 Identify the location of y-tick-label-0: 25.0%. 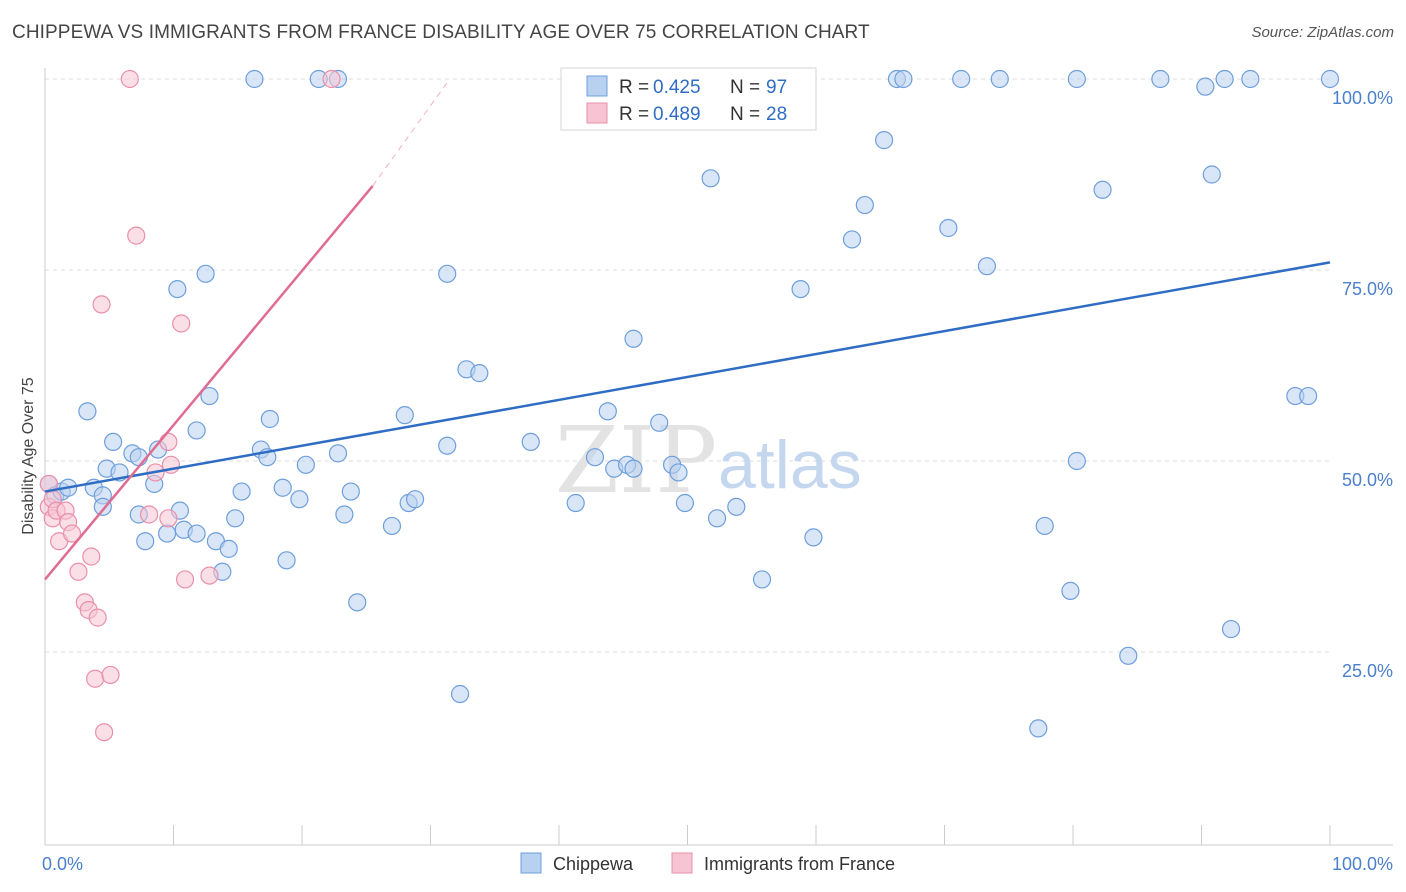
(1367, 671).